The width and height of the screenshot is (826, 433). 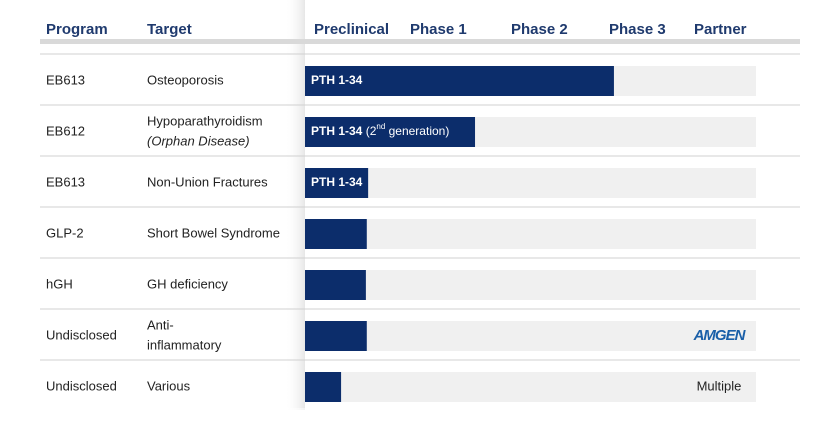 What do you see at coordinates (420, 41) in the screenshot?
I see `header-rule` at bounding box center [420, 41].